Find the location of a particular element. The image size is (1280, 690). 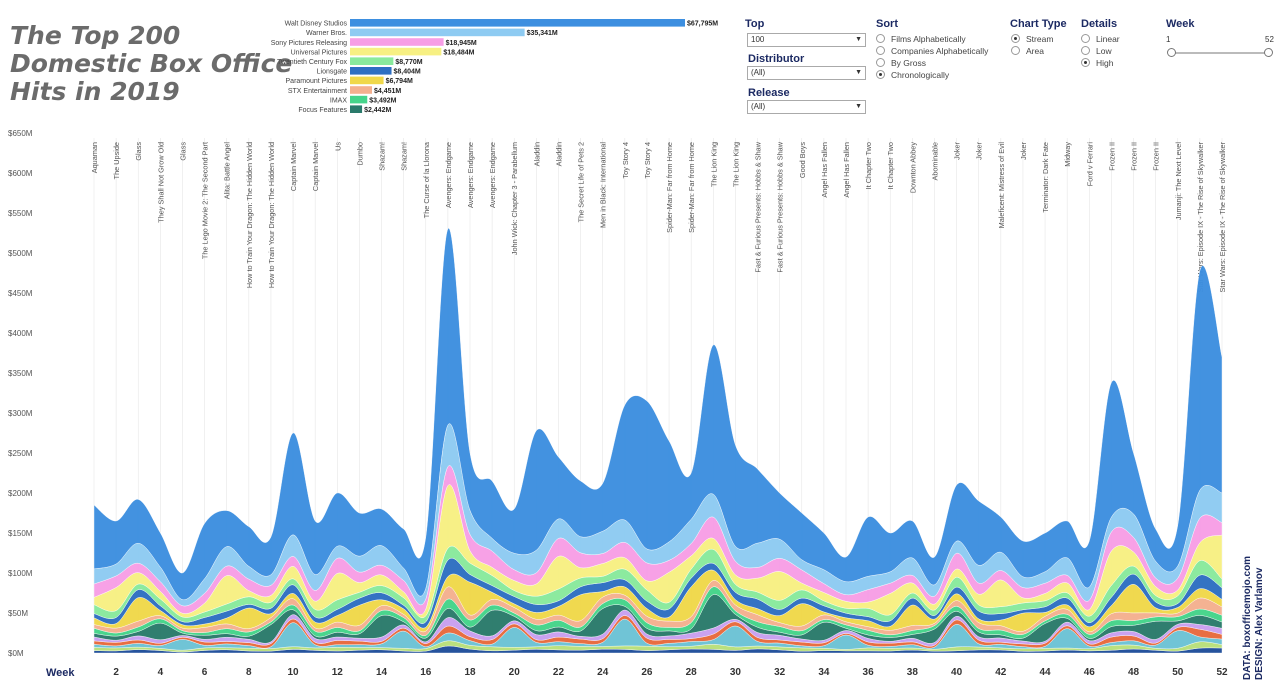

y-tick-label: $150M is located at coordinates (20, 533).